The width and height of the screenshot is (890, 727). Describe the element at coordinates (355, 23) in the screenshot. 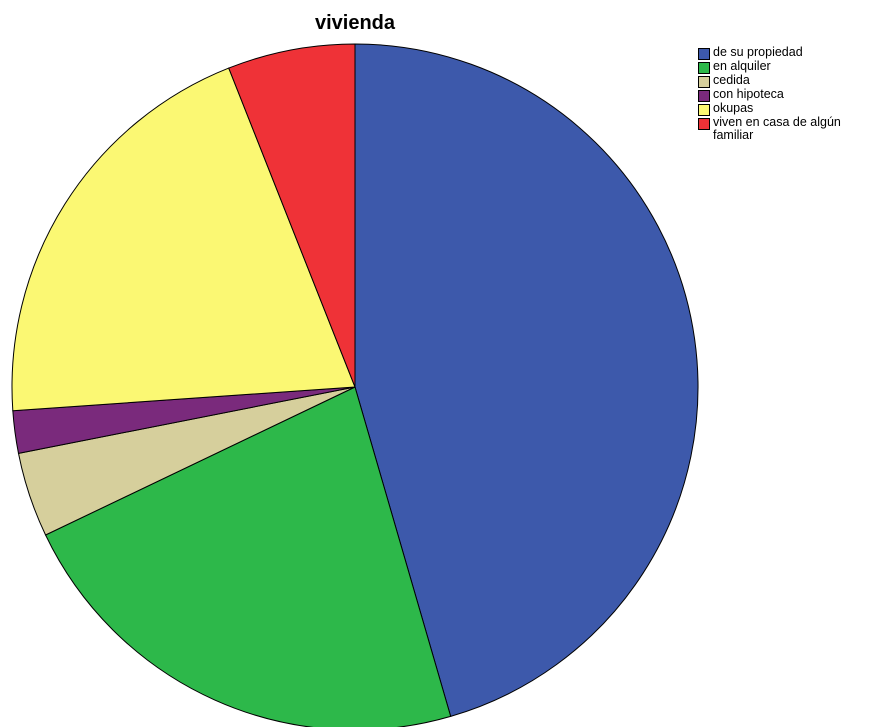

I see `chart-title: vivienda` at that location.